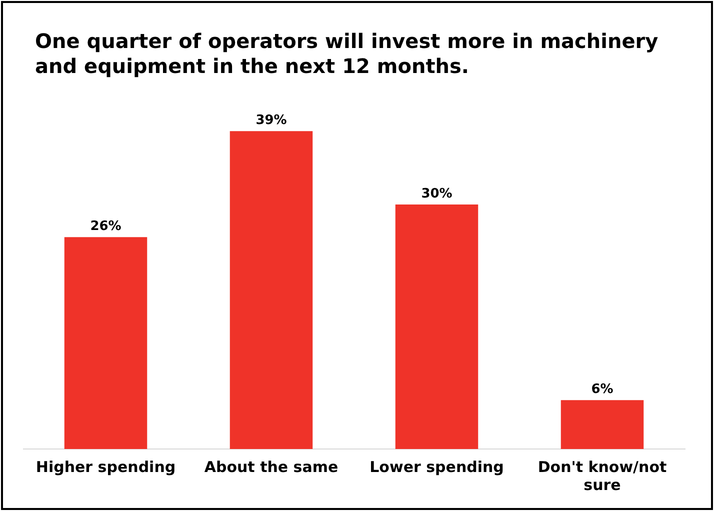 Image resolution: width=714 pixels, height=511 pixels. What do you see at coordinates (347, 54) in the screenshot?
I see `chart-title: One quarter of operators will invest more in machinery and equipment in the next 12 months.` at bounding box center [347, 54].